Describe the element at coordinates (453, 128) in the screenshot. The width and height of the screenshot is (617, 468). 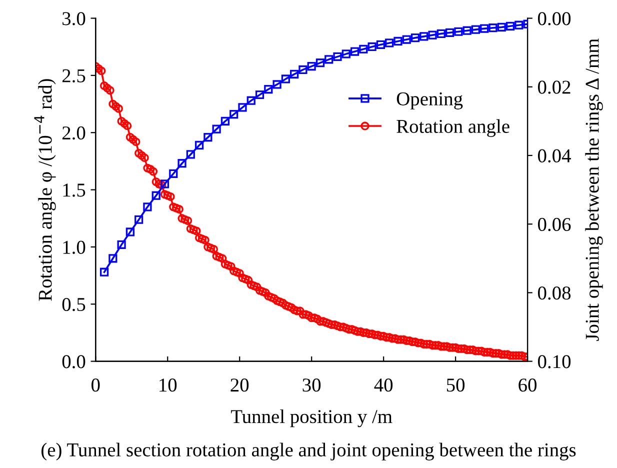
I see `legend-label: Rotation angle` at that location.